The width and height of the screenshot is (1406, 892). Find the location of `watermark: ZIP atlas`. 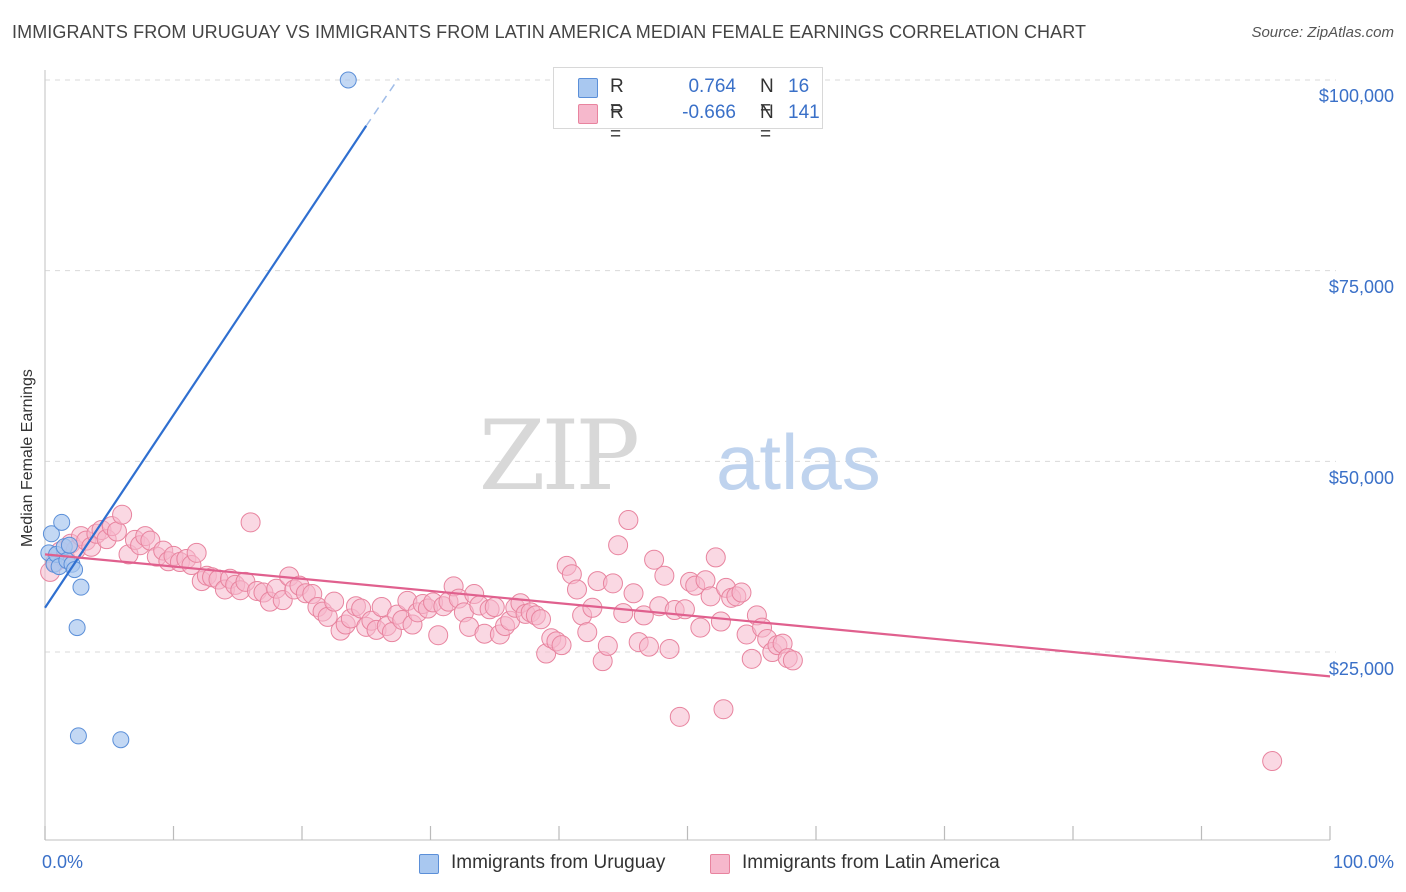

watermark: ZIP atlas is located at coordinates (680, 456).